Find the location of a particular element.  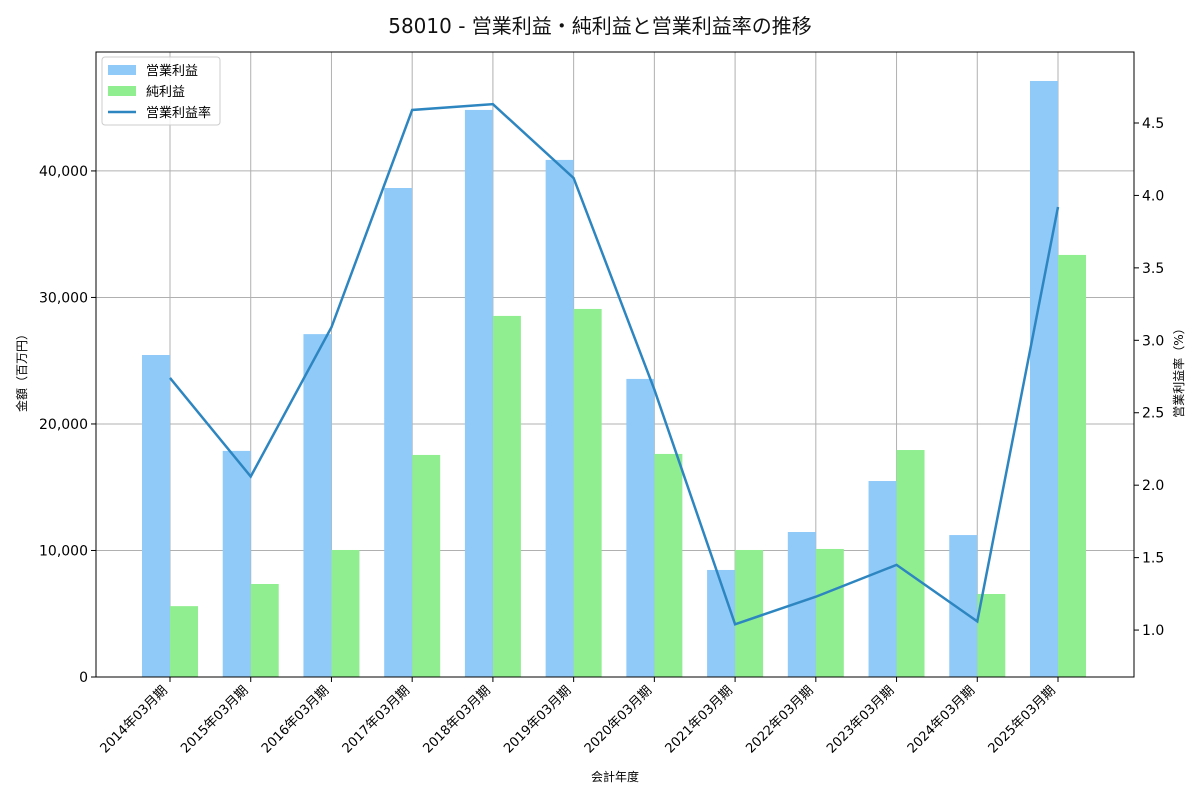

x-tick-label: 2014年03月期 is located at coordinates (134, 719).